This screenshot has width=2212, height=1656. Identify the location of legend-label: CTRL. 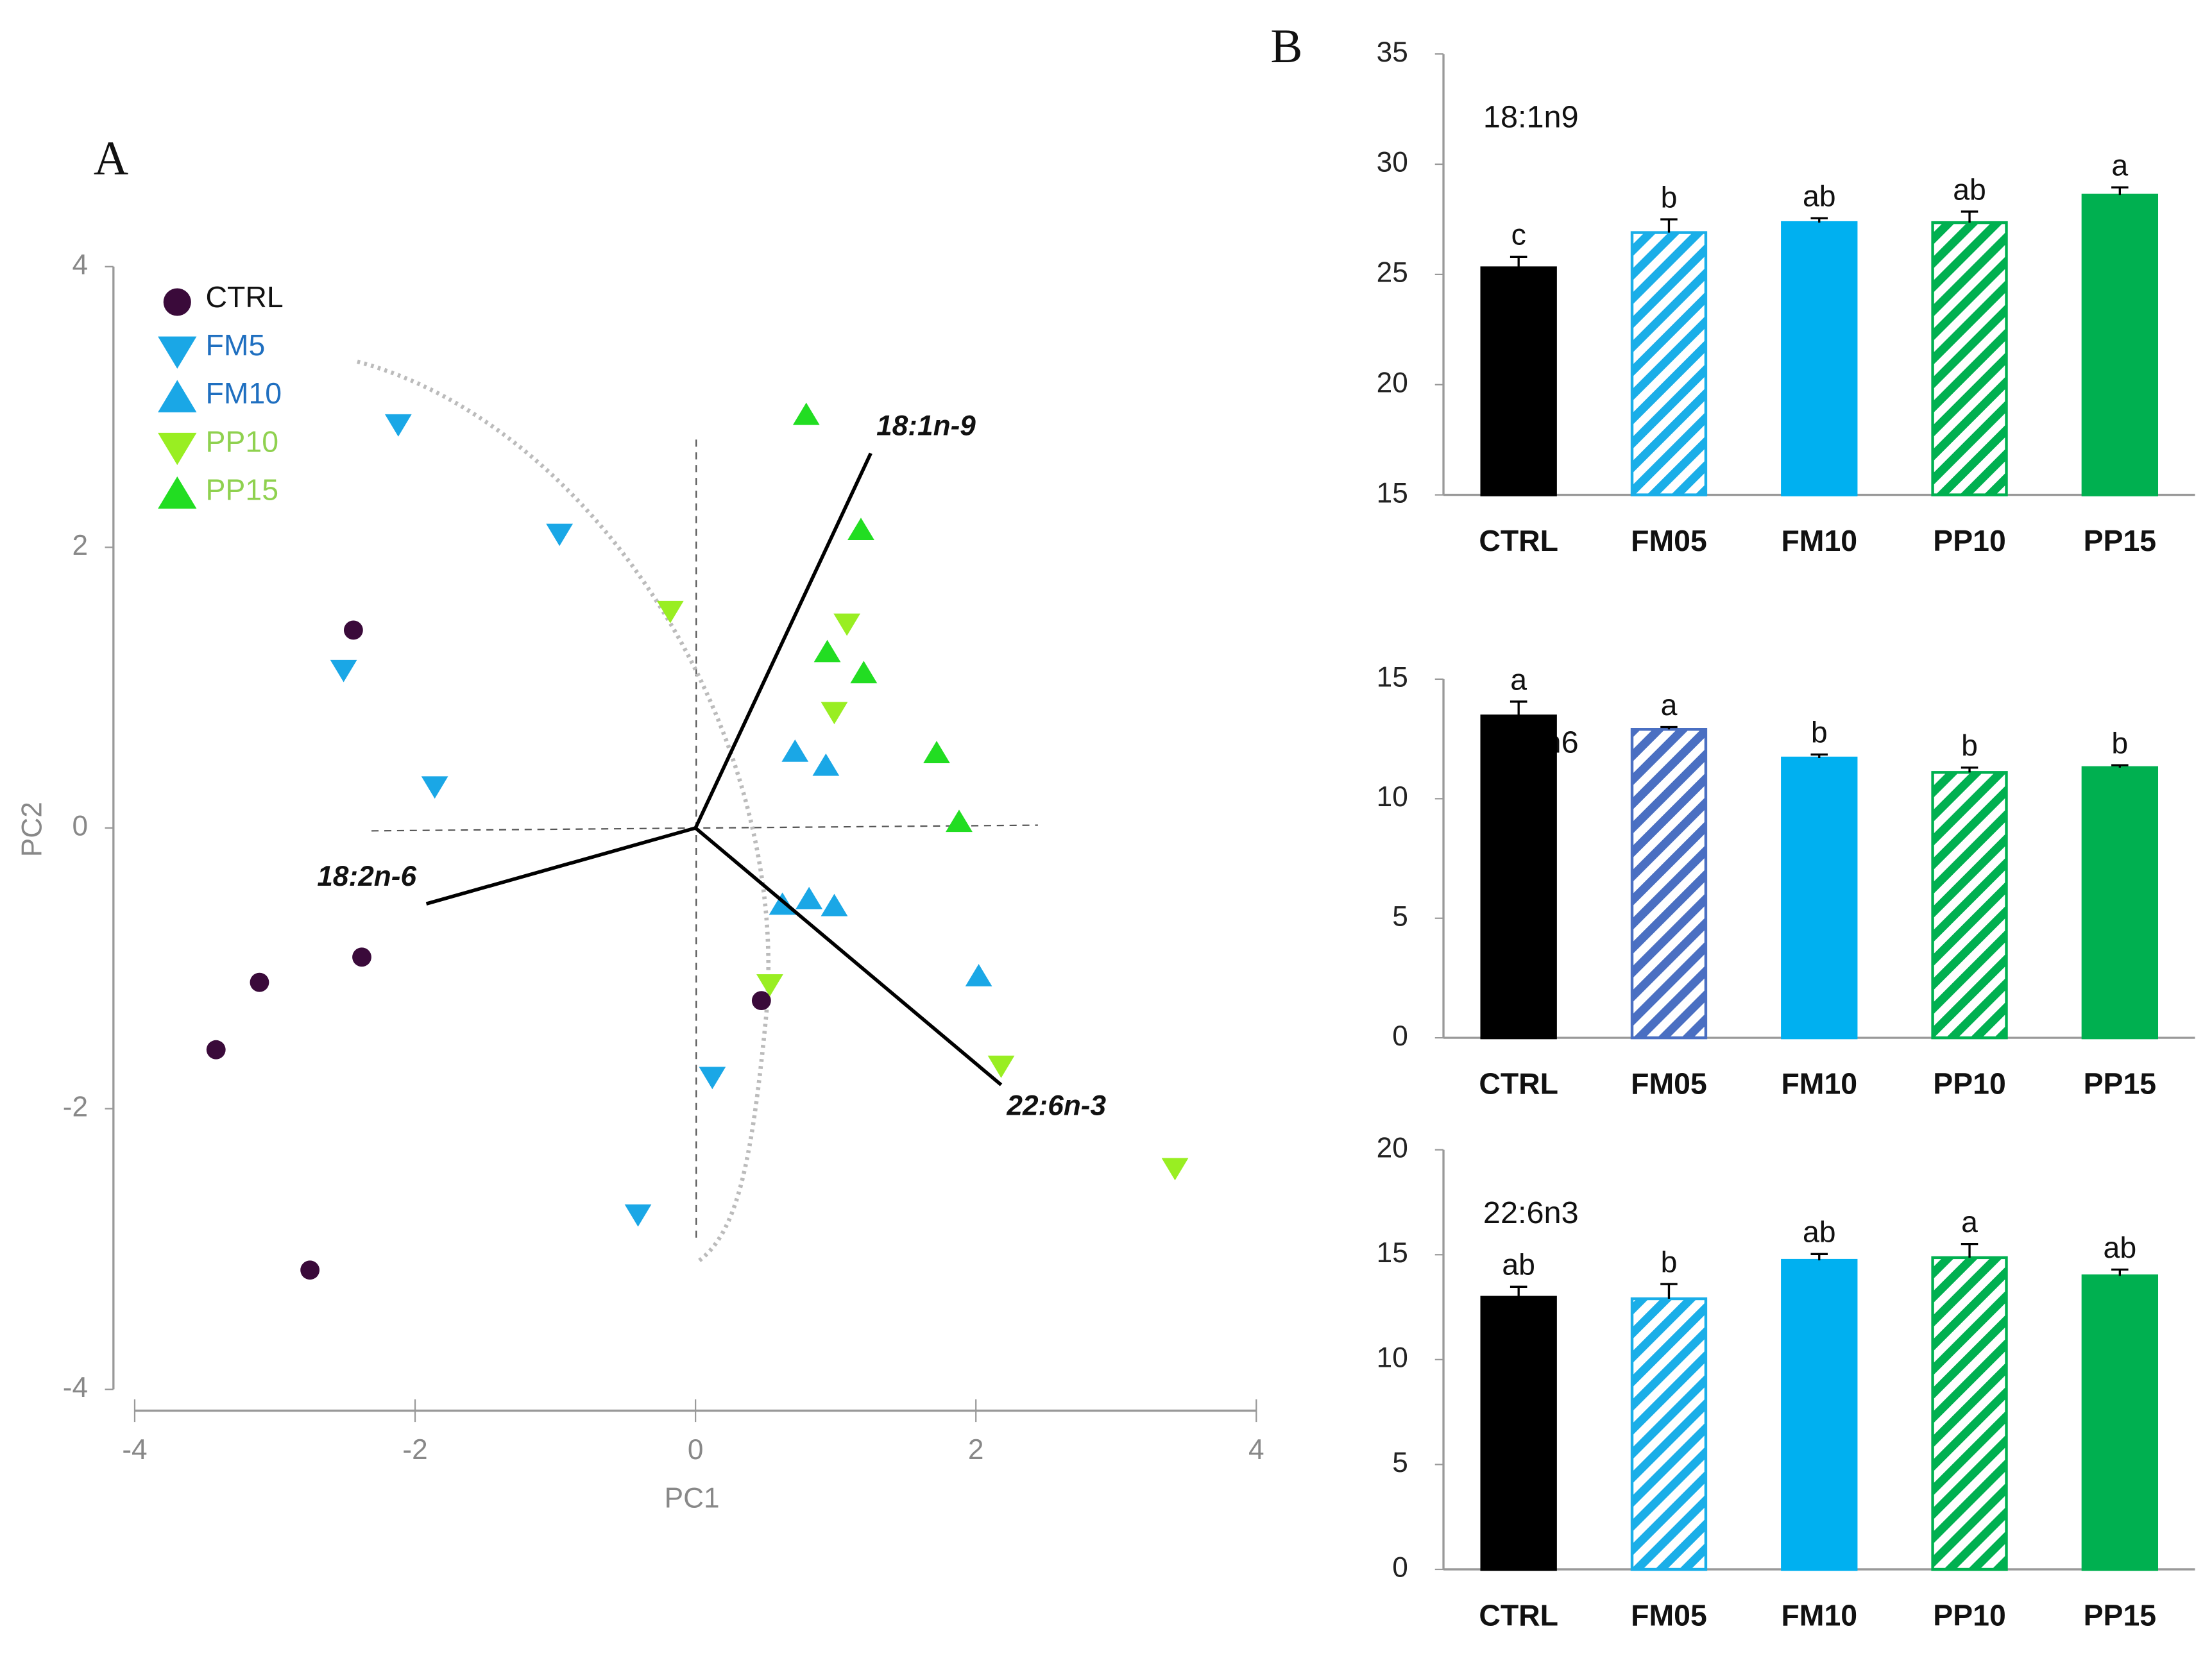
(244, 297).